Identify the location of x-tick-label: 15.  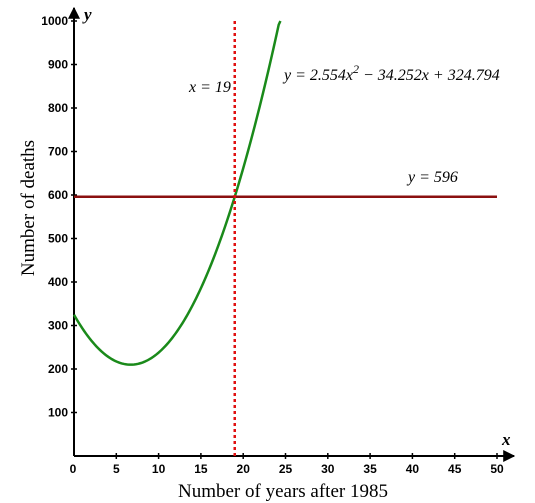
(201, 469).